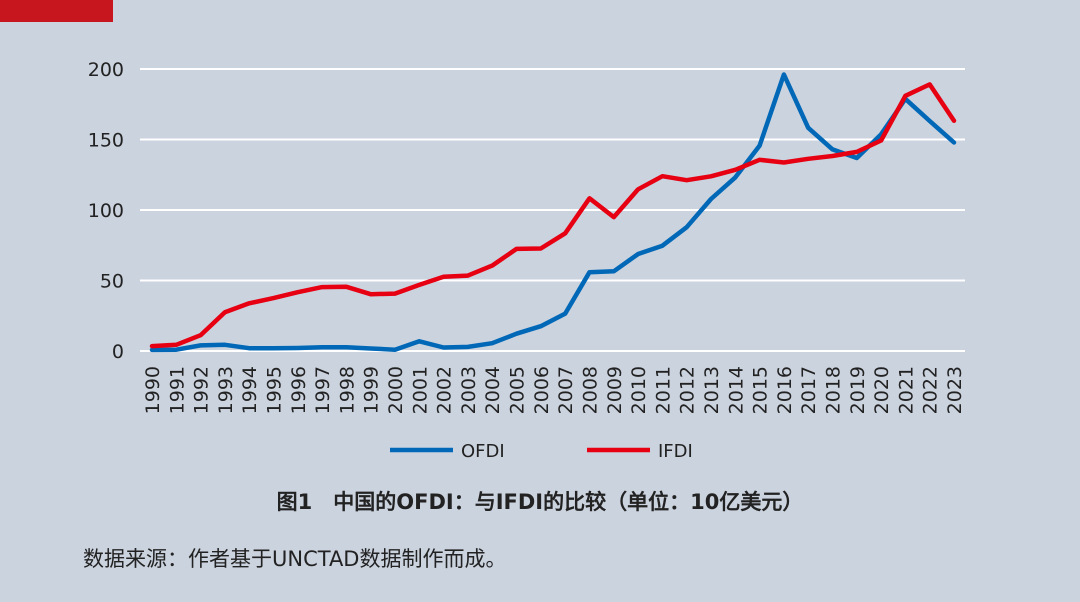  Describe the element at coordinates (372, 390) in the screenshot. I see `x-tick-label: 1999` at that location.